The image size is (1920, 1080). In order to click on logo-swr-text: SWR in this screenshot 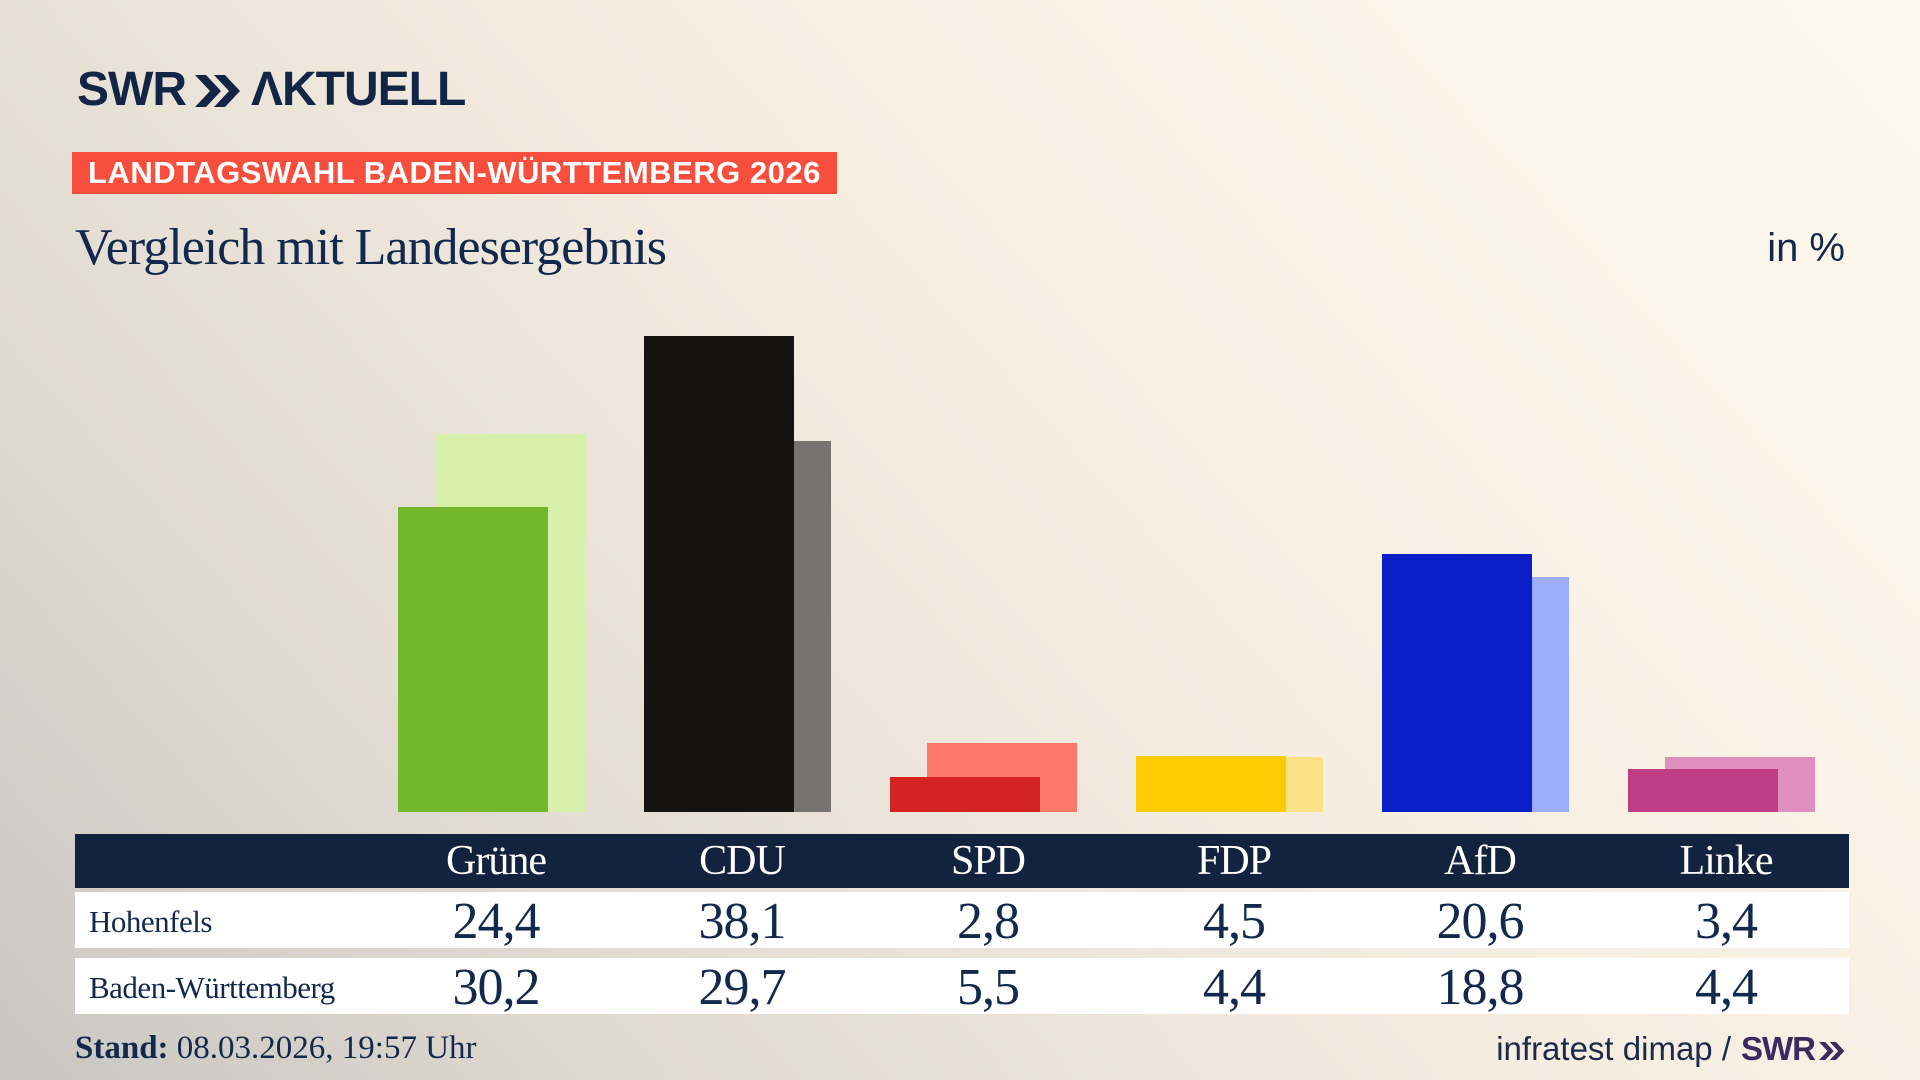, I will do `click(132, 89)`.